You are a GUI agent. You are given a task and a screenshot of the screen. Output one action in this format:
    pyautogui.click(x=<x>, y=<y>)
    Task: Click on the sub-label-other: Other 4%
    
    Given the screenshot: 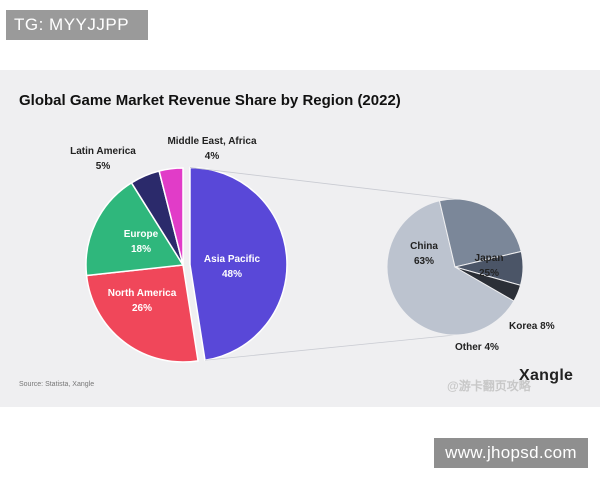 What is the action you would take?
    pyautogui.click(x=477, y=347)
    